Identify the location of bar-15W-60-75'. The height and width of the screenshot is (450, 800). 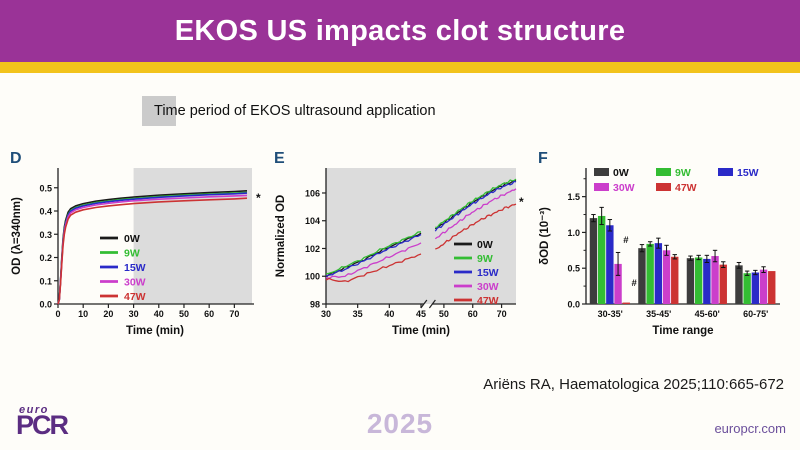
(755, 288).